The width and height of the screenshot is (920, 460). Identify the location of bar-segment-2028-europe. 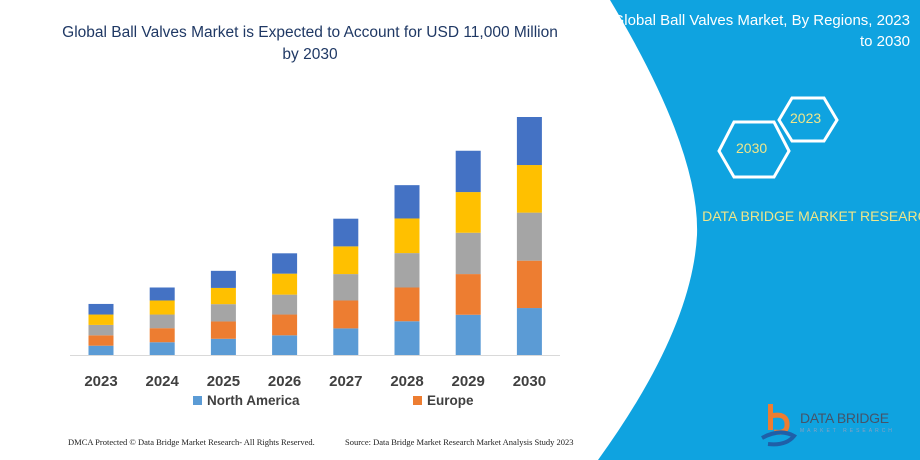
(407, 304).